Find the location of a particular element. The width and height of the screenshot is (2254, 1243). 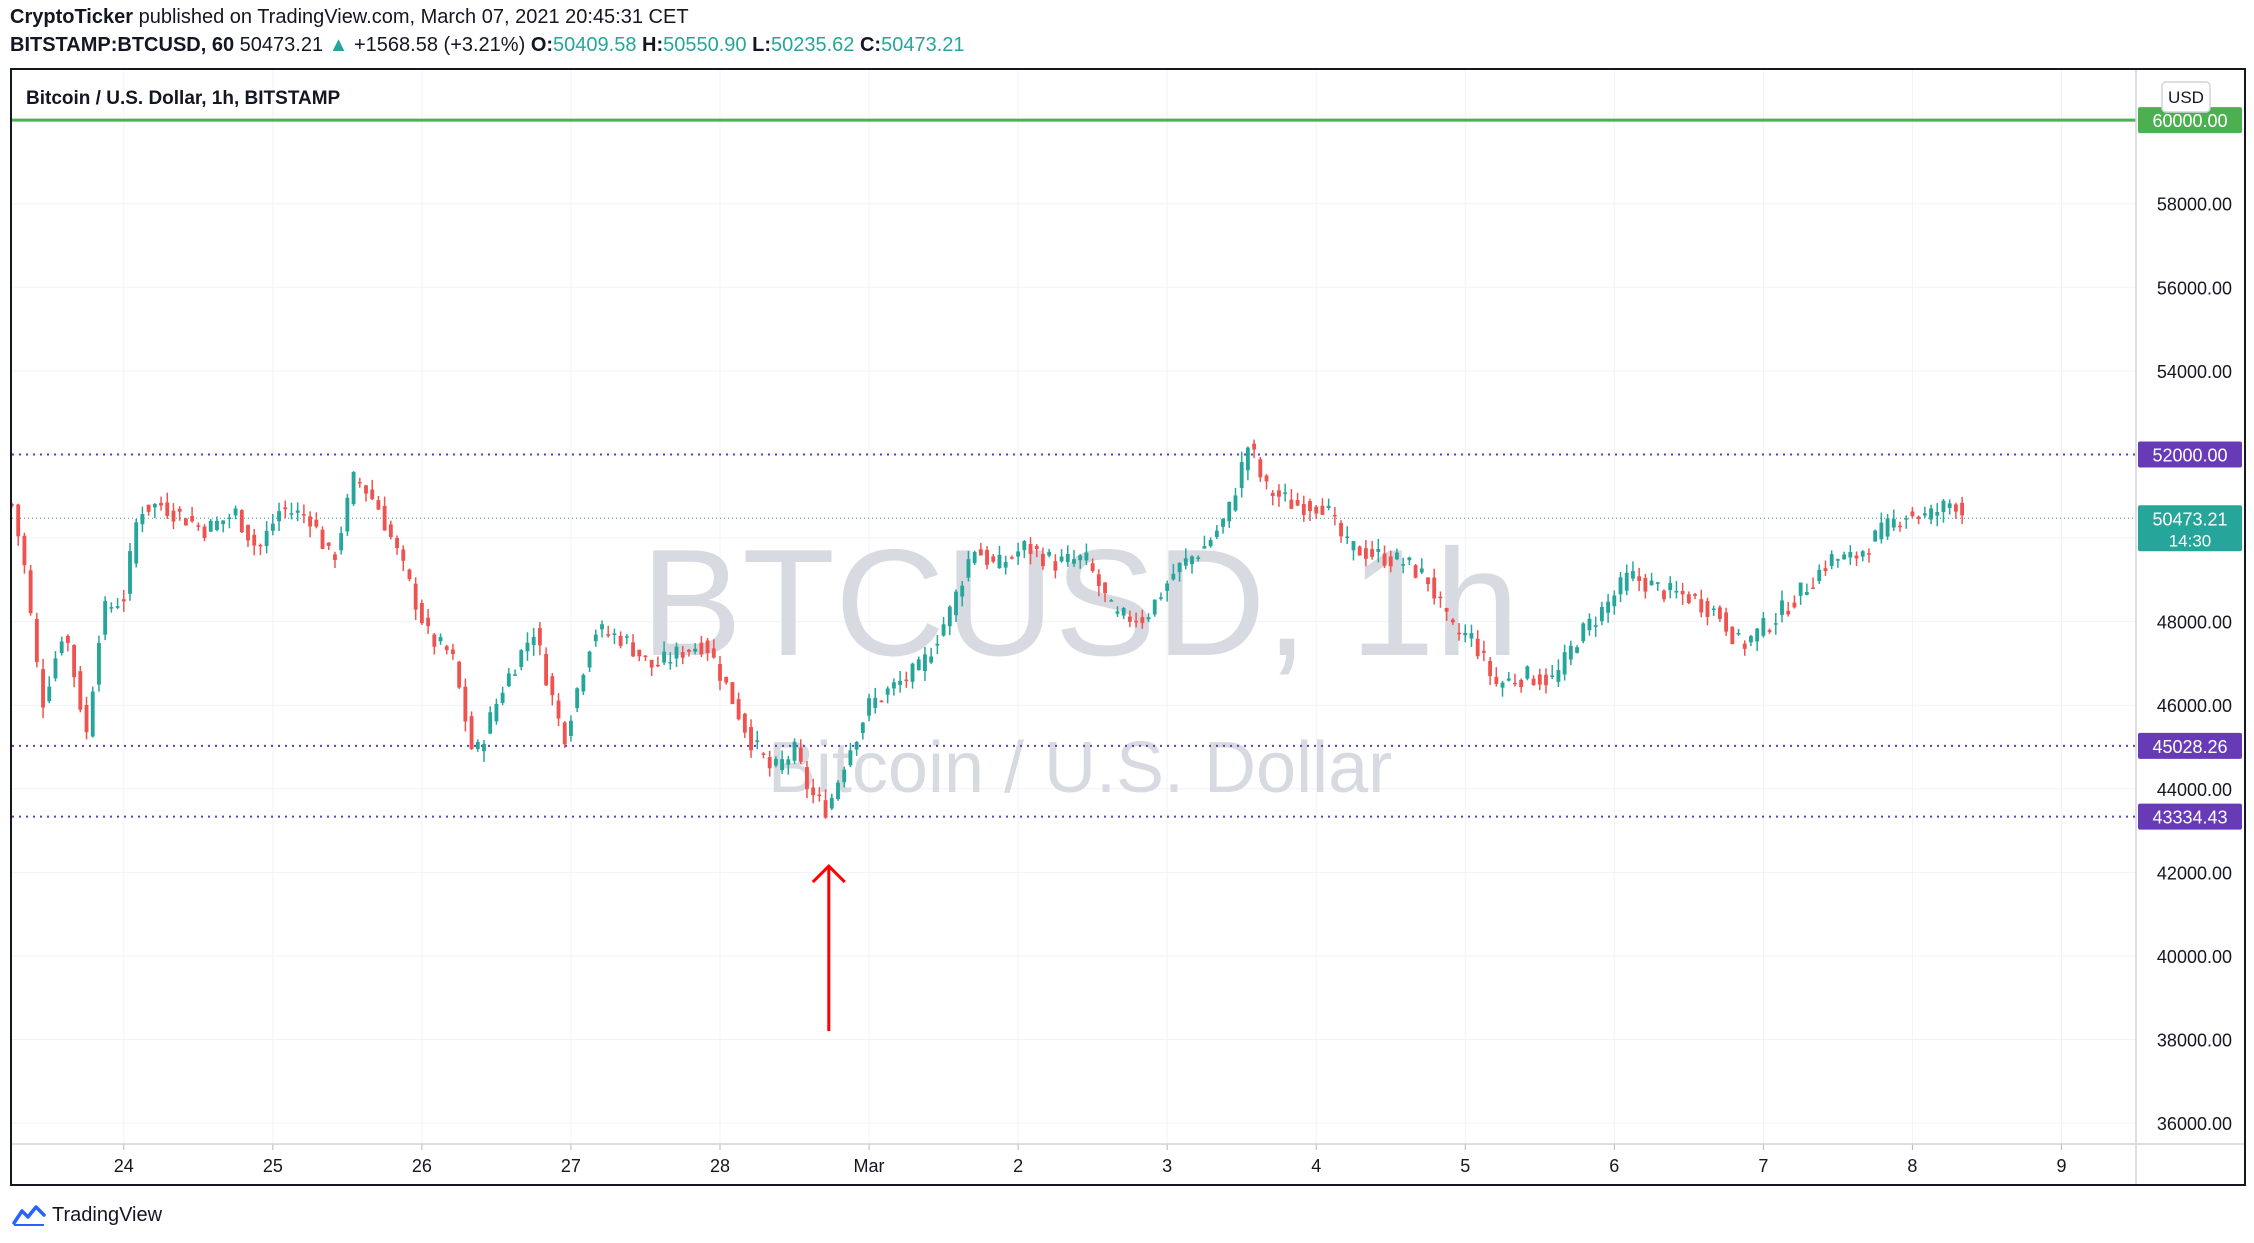

currency-button-frame is located at coordinates (2186, 97).